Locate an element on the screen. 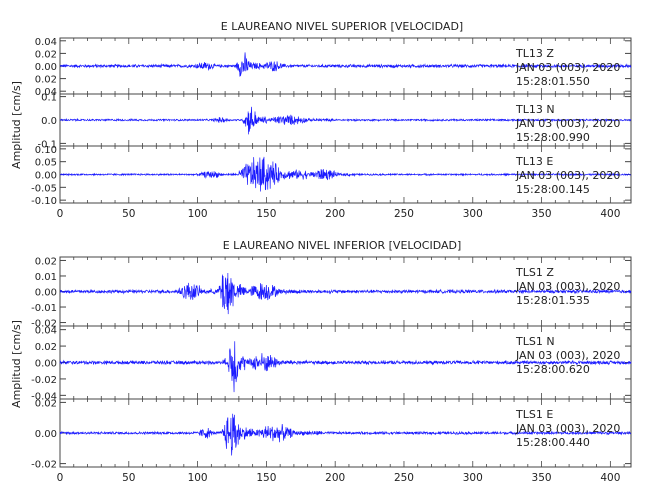 The width and height of the screenshot is (650, 500). trace-info-line: TLS1 Z is located at coordinates (534, 272).